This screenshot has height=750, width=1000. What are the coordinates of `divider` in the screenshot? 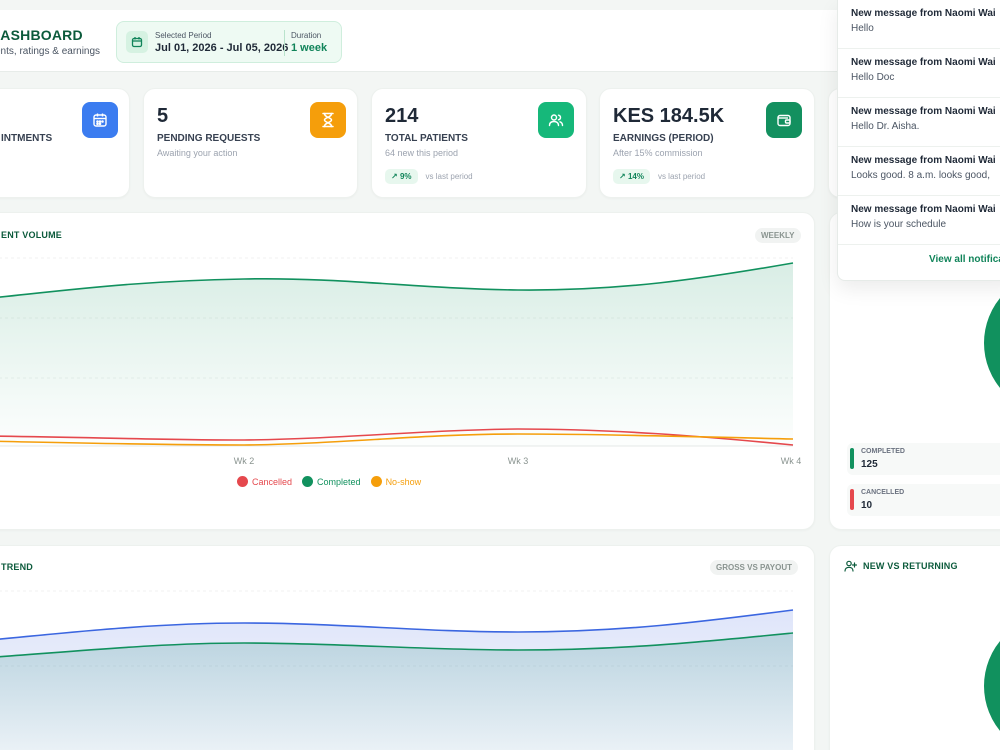 It's located at (284, 43).